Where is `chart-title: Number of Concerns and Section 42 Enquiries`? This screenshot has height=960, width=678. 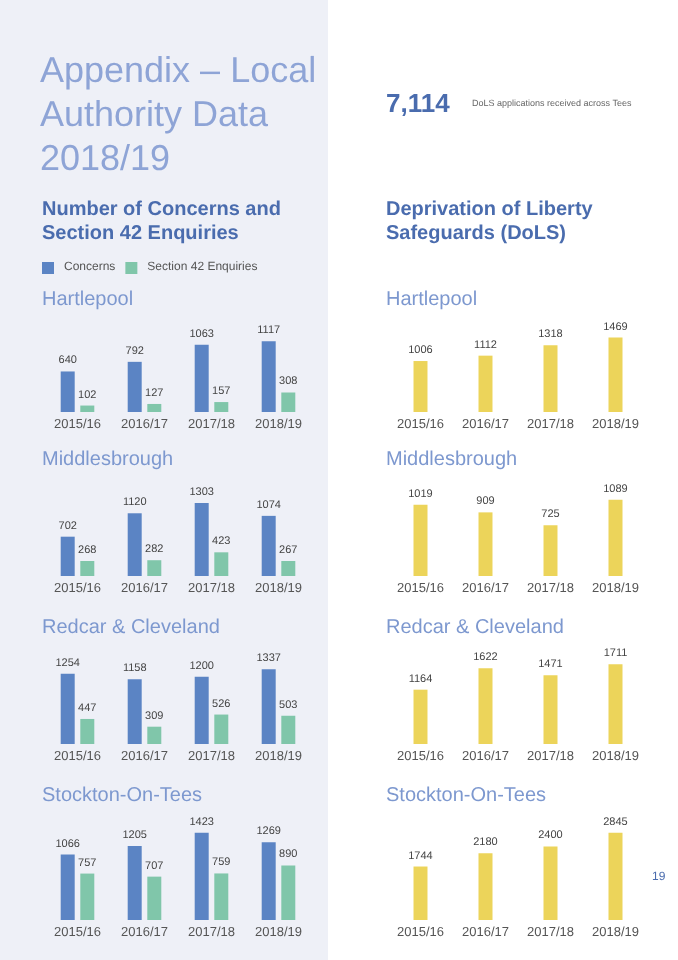 chart-title: Number of Concerns and Section 42 Enquiries is located at coordinates (164, 222).